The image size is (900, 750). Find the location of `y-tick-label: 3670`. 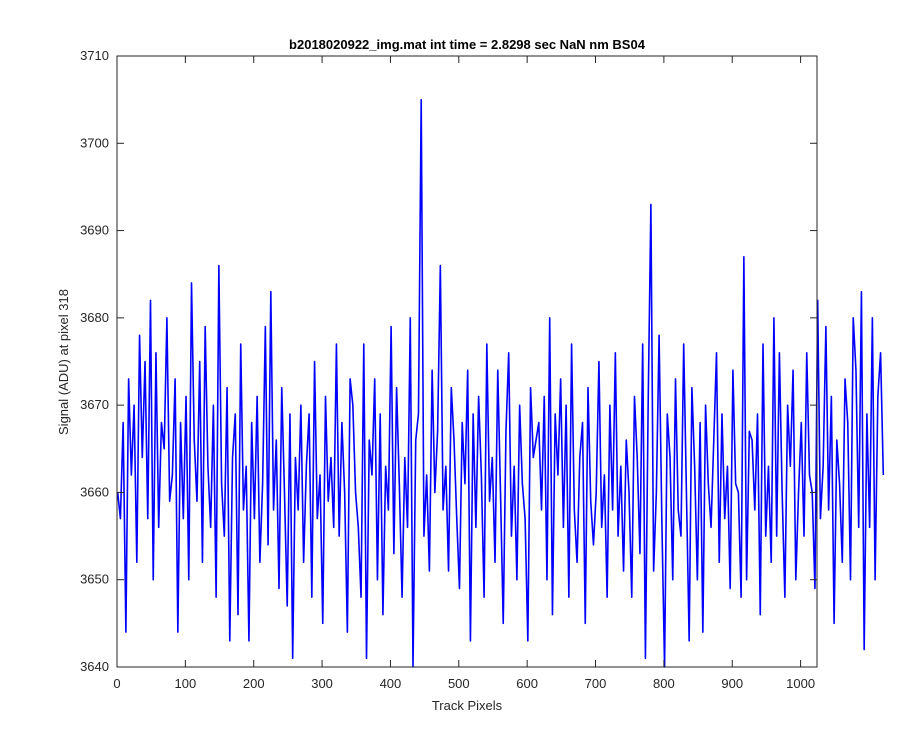

y-tick-label: 3670 is located at coordinates (94, 404).